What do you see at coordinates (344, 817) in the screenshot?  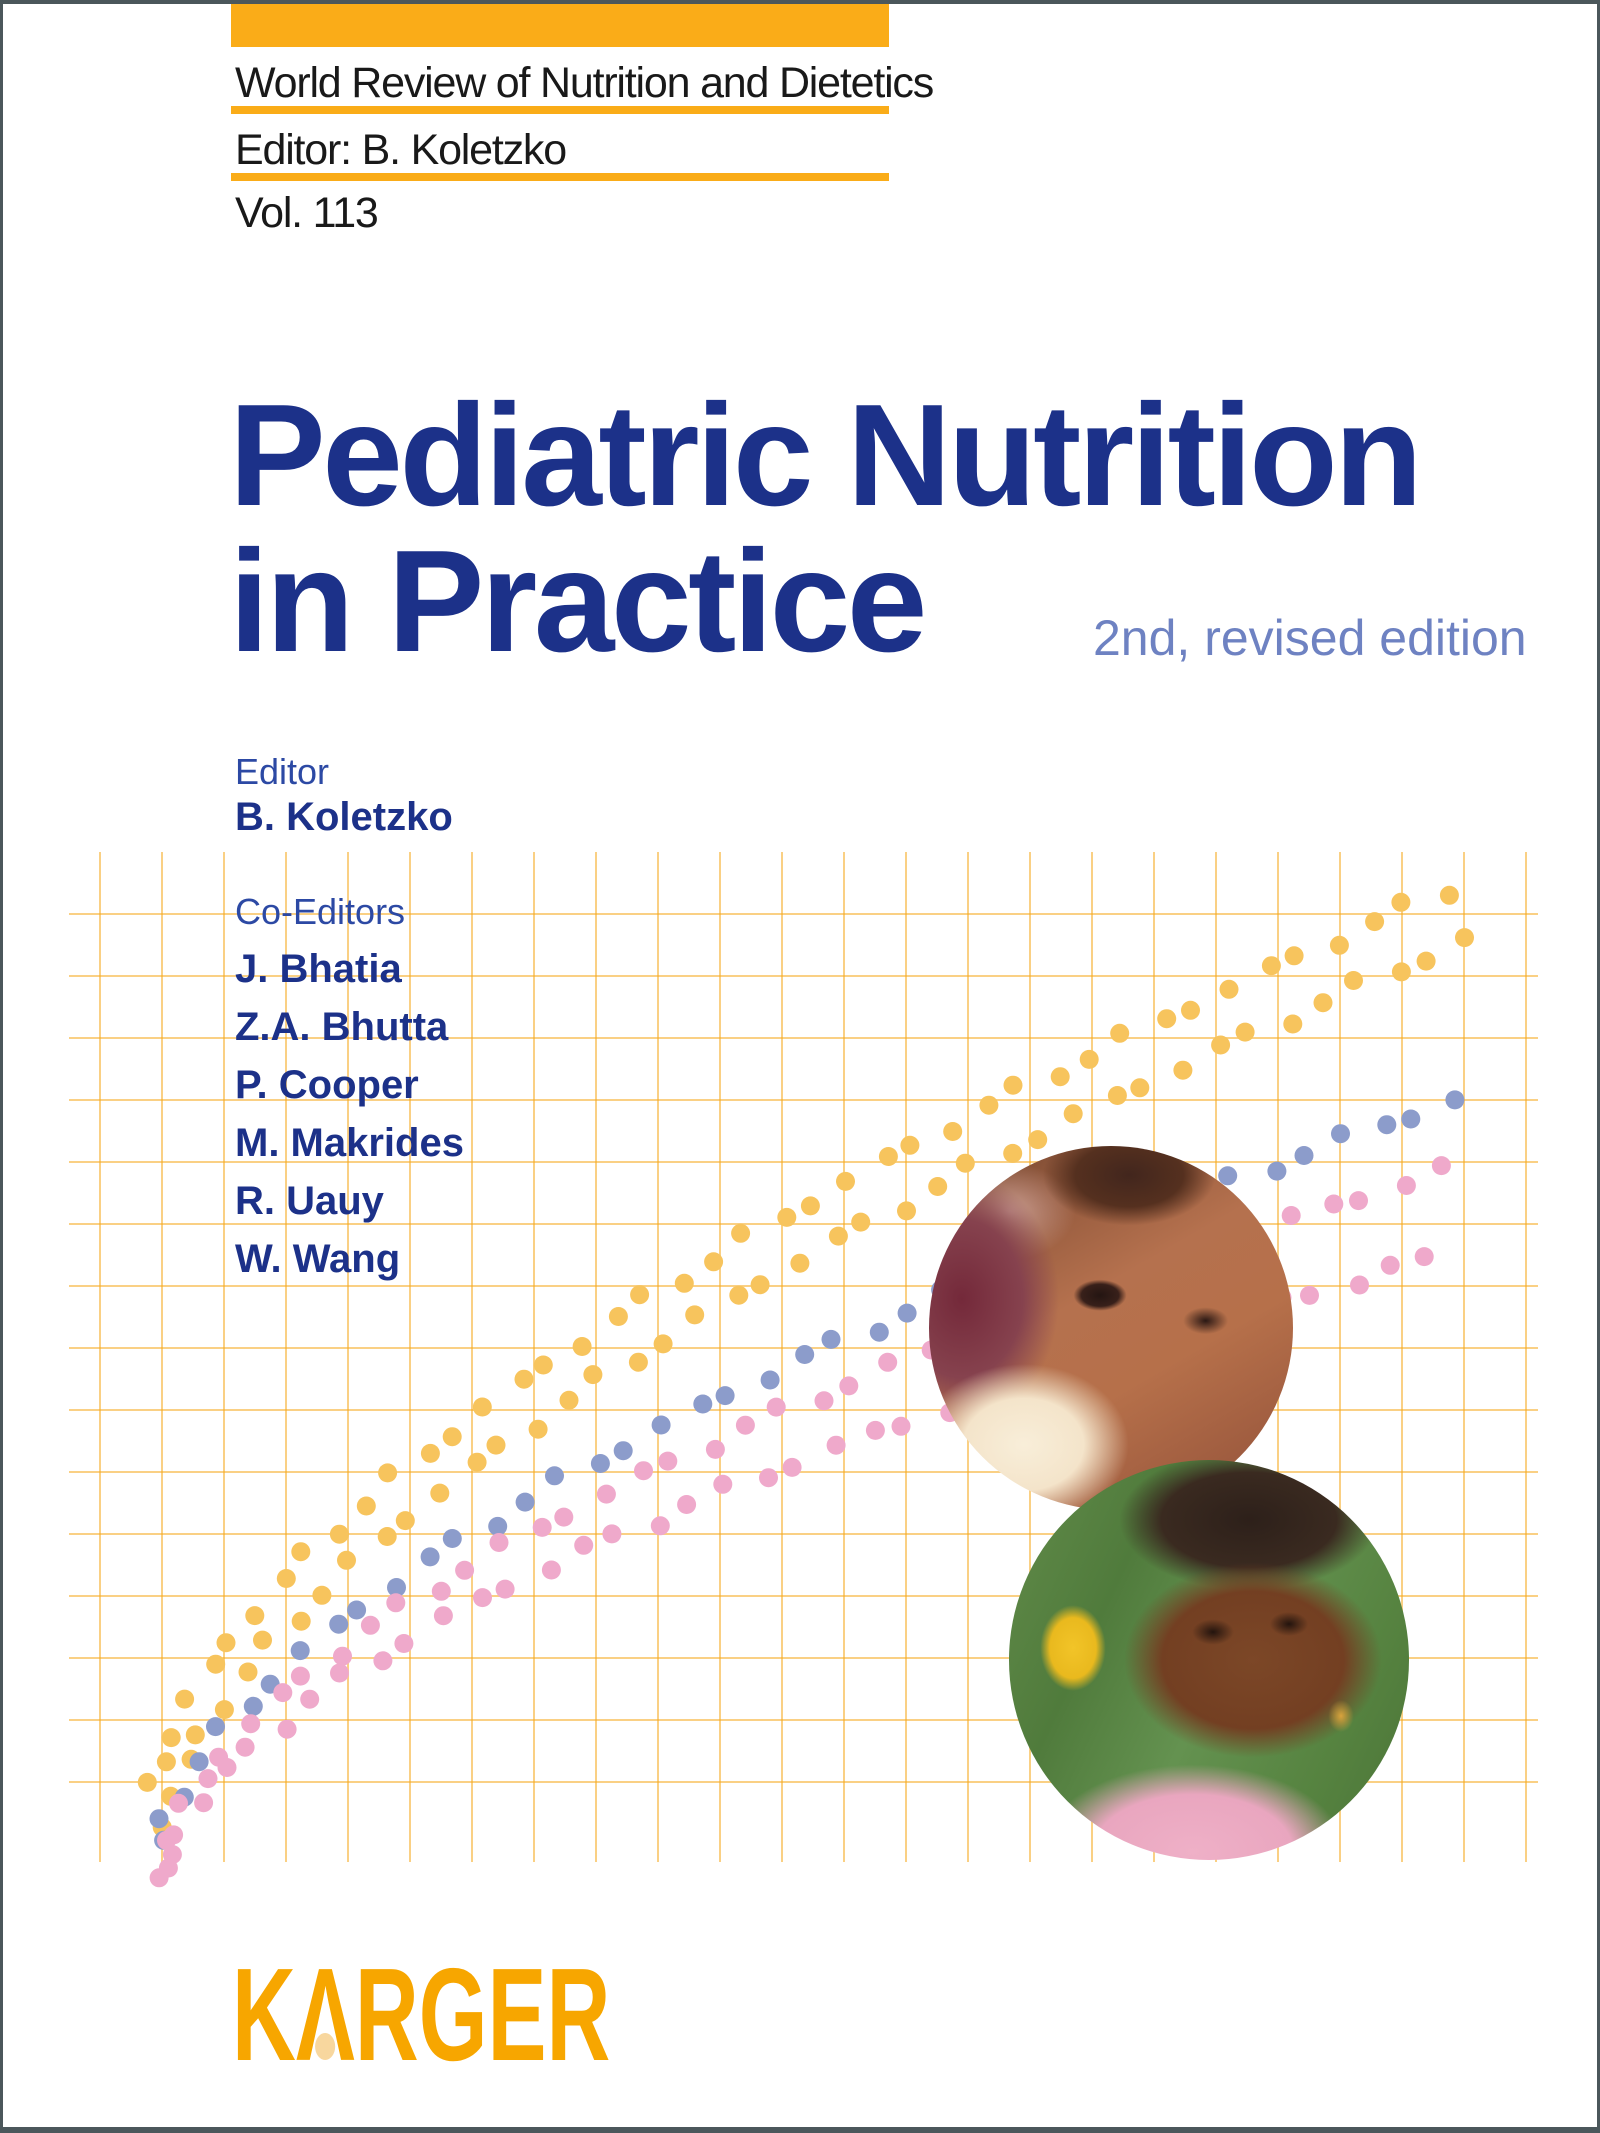 I see `editor-name: B. Koletzko` at bounding box center [344, 817].